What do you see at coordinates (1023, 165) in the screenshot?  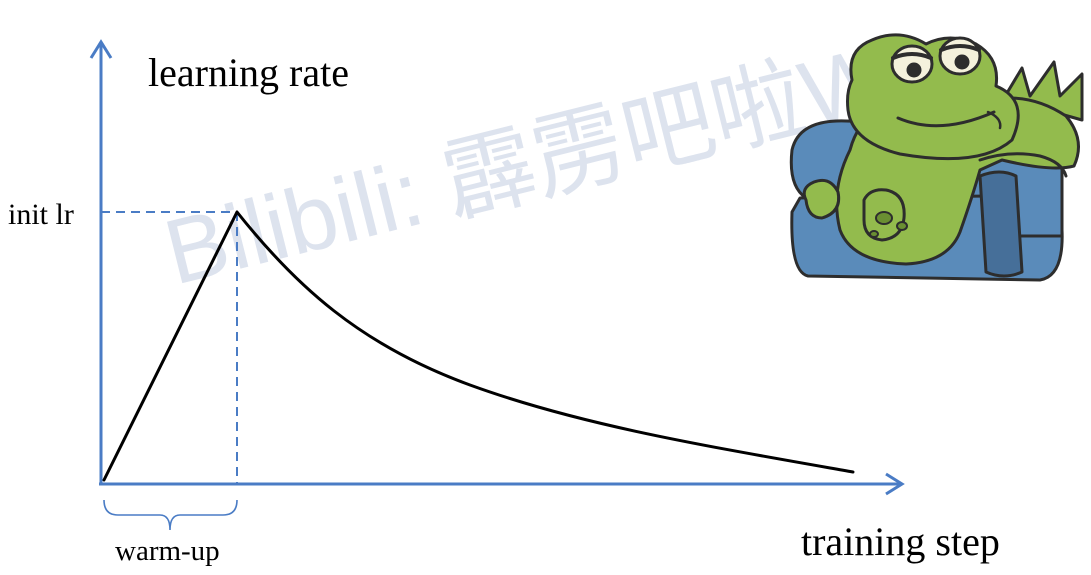 I see `frog-arm` at bounding box center [1023, 165].